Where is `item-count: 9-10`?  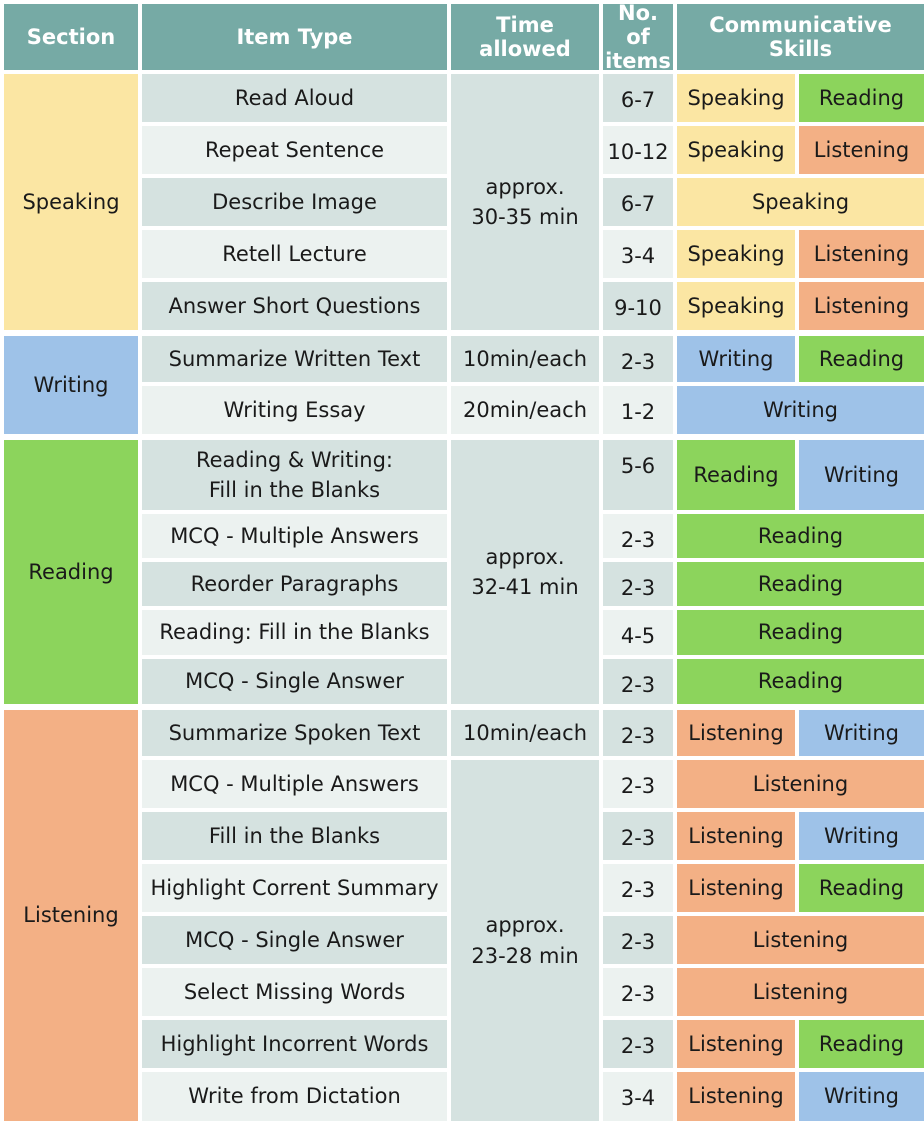
item-count: 9-10 is located at coordinates (638, 306).